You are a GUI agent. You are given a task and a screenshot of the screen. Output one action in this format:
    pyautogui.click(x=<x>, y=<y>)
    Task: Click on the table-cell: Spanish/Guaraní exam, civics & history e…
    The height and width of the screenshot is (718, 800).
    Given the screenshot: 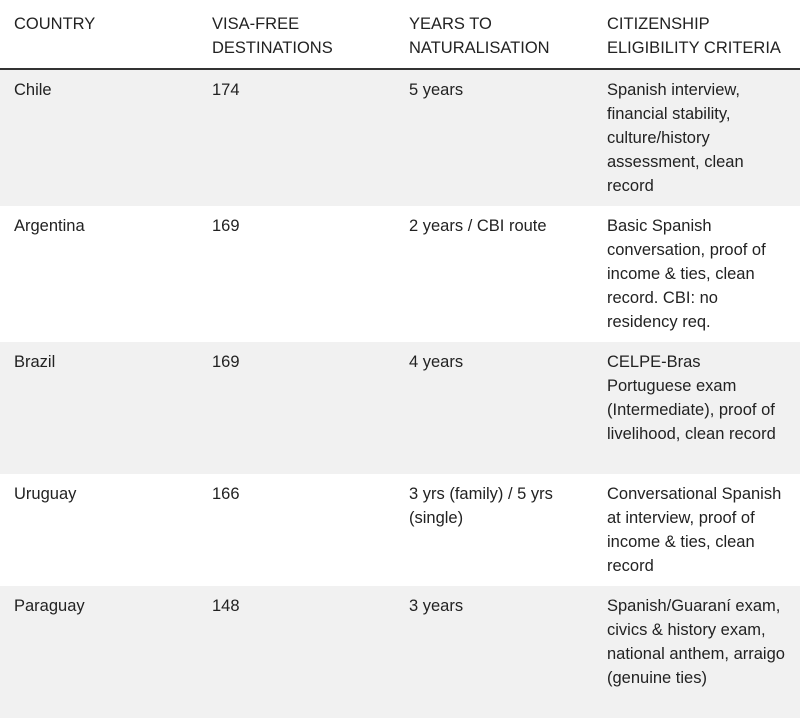 What is the action you would take?
    pyautogui.click(x=696, y=642)
    